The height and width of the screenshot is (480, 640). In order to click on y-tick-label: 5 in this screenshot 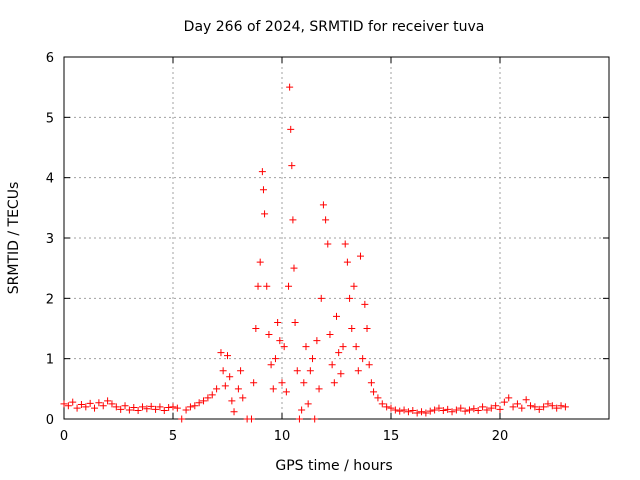, I will do `click(50, 118)`.